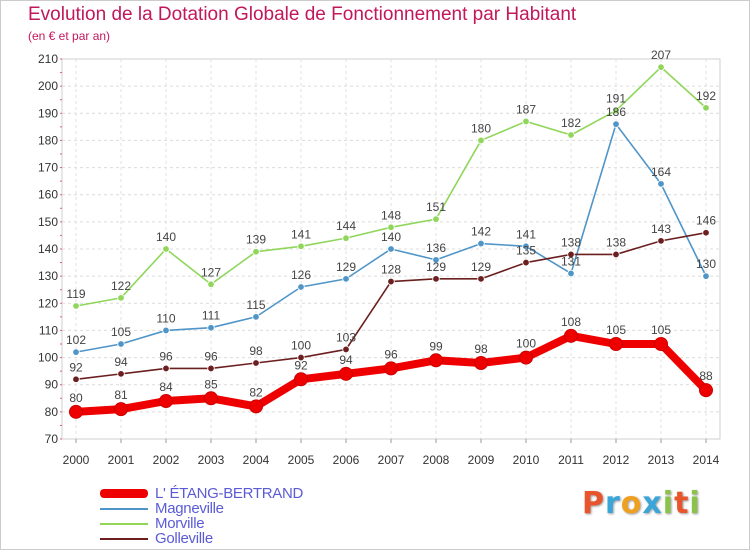  I want to click on legend-item-golleville: Golleville, so click(250, 538).